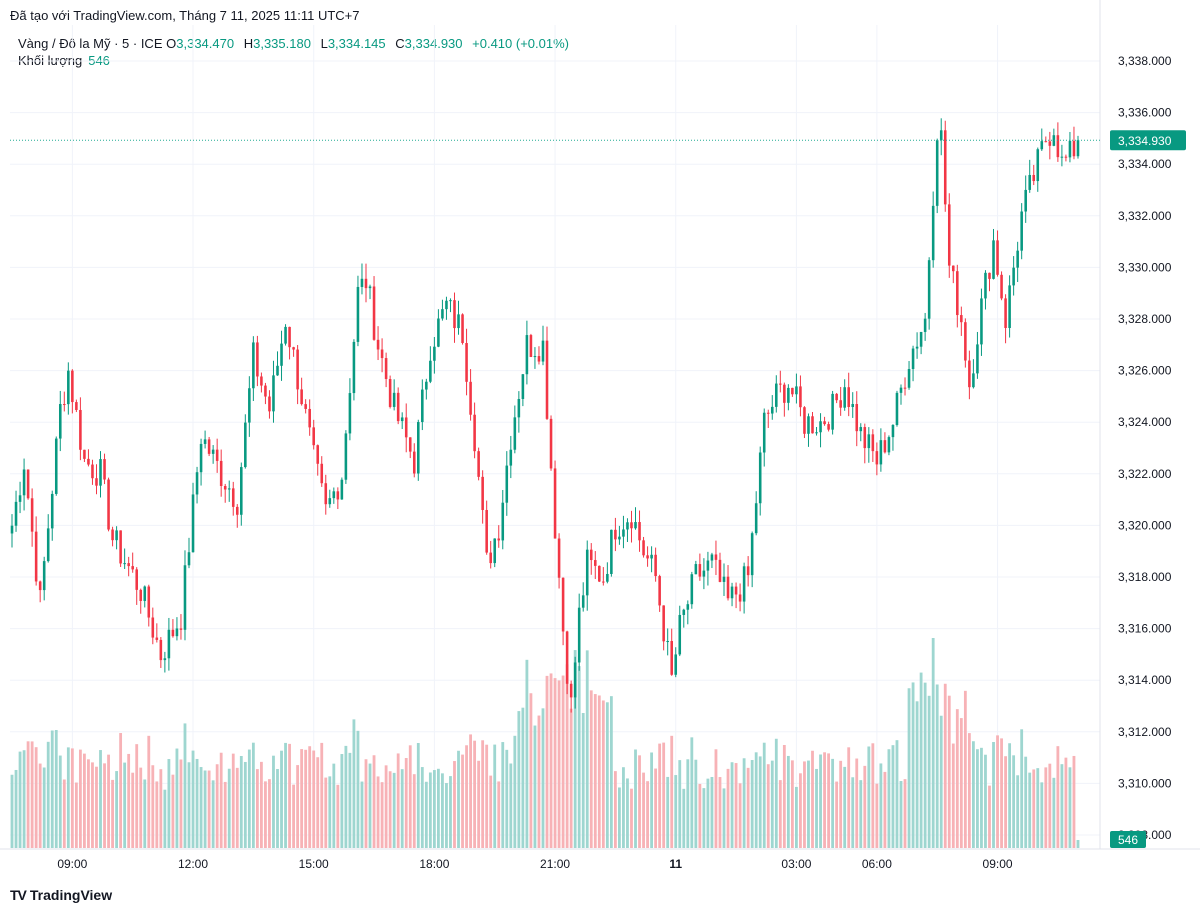 Image resolution: width=1200 pixels, height=913 pixels. I want to click on last-volume-label: 546, so click(1128, 840).